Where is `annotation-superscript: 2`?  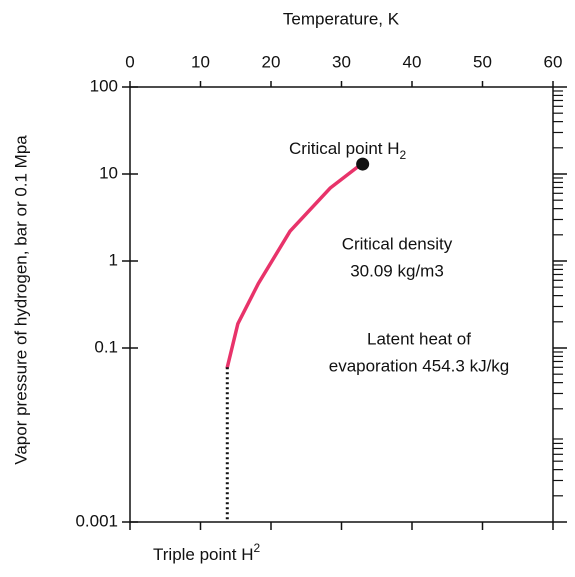 annotation-superscript: 2 is located at coordinates (256, 548).